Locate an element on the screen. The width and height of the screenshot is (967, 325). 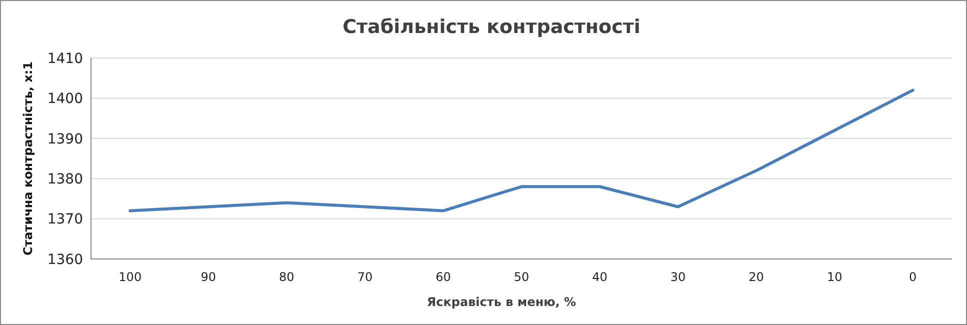
x-tick-label: 0 is located at coordinates (913, 277).